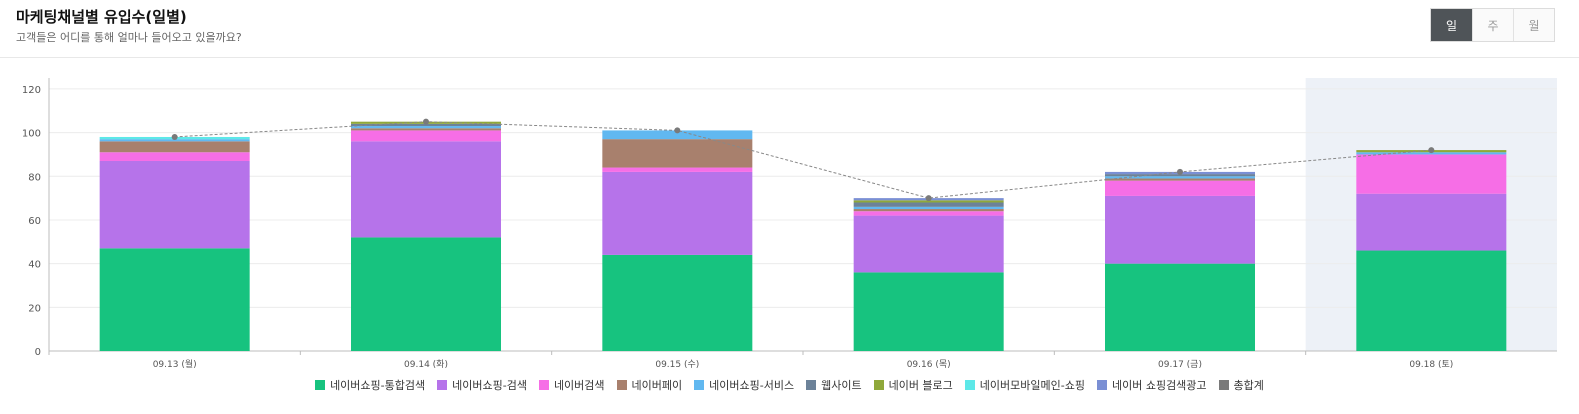 The width and height of the screenshot is (1579, 414). I want to click on legend-item: 총합계, so click(1241, 385).